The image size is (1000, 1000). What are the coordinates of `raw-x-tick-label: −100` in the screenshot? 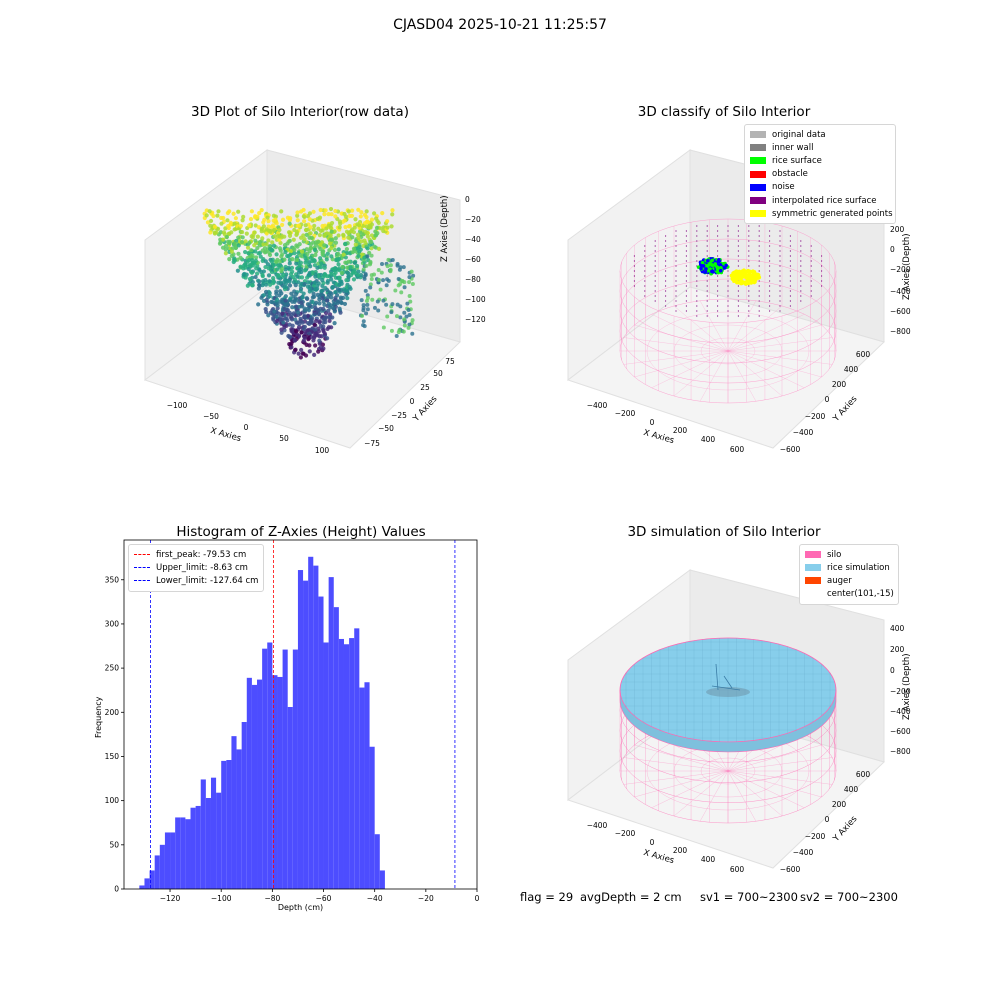 It's located at (177, 405).